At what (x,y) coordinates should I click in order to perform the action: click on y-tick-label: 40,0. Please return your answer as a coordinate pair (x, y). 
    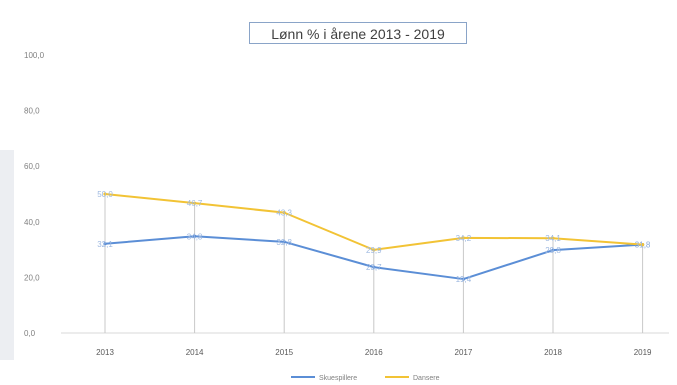
    Looking at the image, I should click on (32, 222).